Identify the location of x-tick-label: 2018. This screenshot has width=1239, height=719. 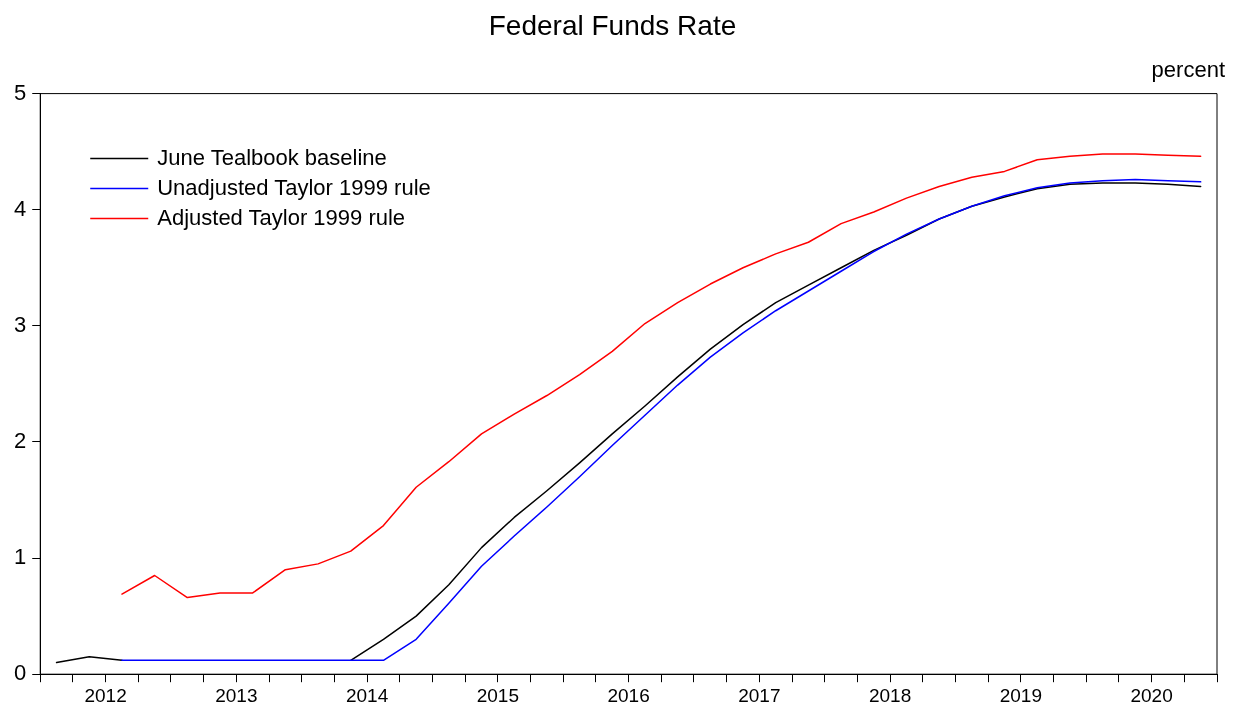
(890, 695).